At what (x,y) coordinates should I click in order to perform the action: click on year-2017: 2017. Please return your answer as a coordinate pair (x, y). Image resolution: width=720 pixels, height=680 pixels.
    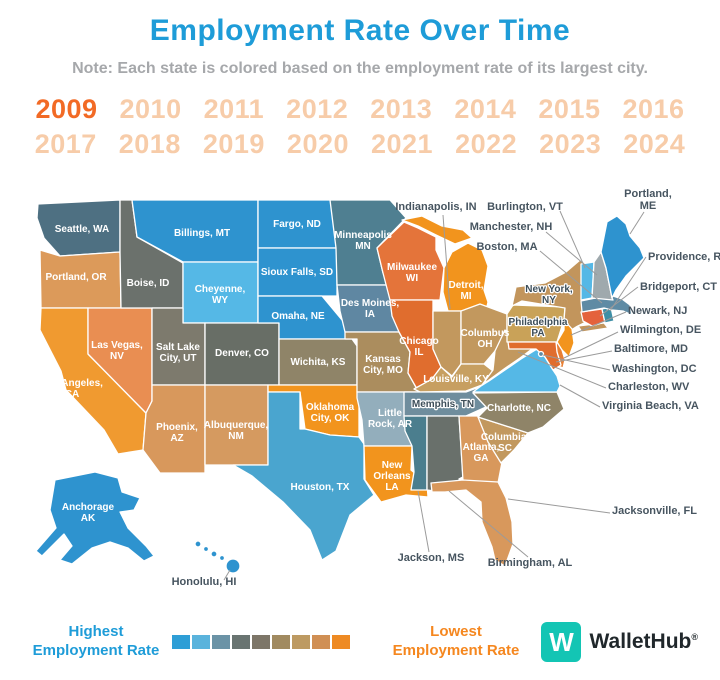
    Looking at the image, I should click on (65, 144).